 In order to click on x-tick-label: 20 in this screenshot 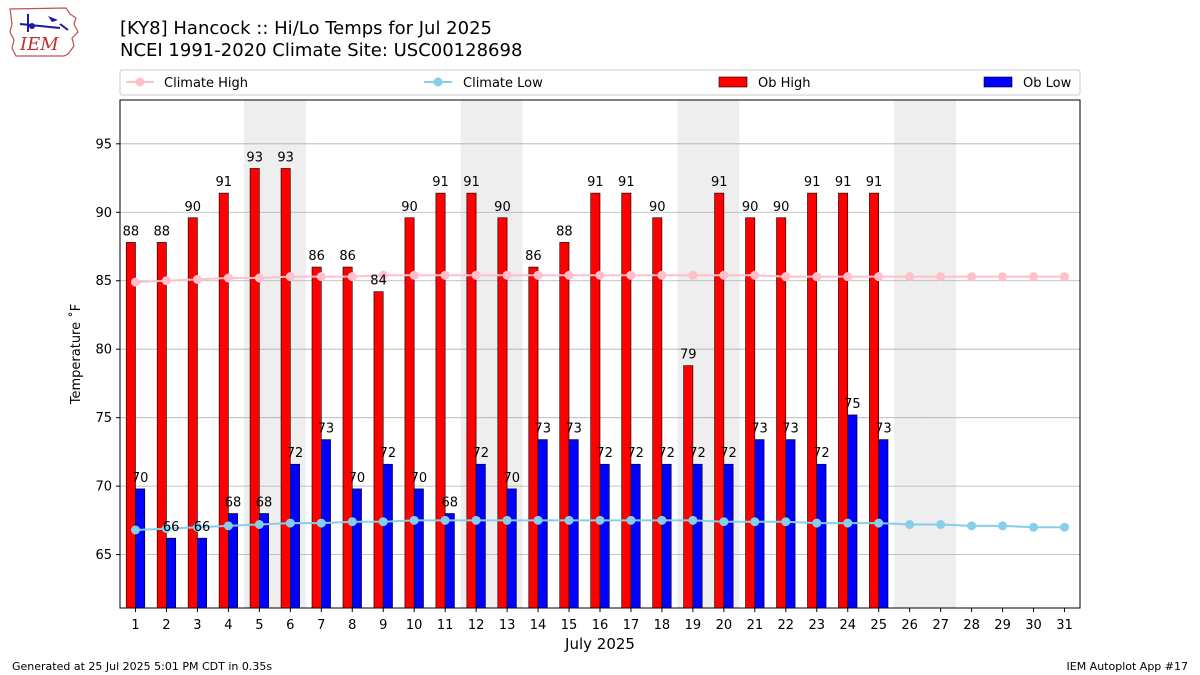, I will do `click(724, 625)`.